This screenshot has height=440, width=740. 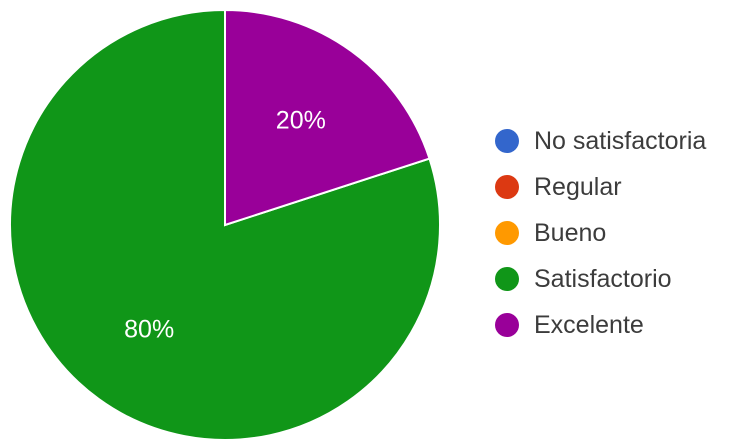 I want to click on legend-marker-satisfactorio, so click(x=507, y=279).